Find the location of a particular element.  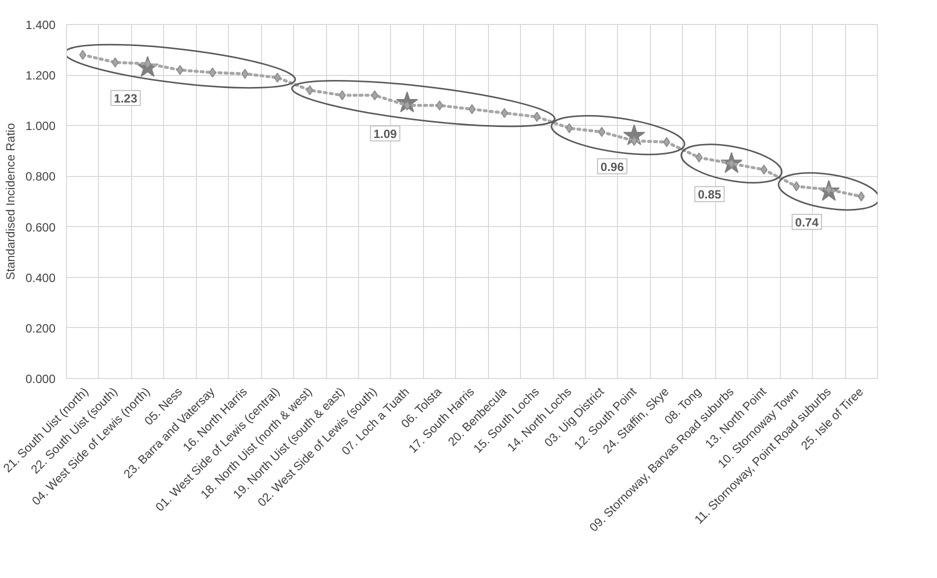

y-tick-label: 0.000 is located at coordinates (40, 379).